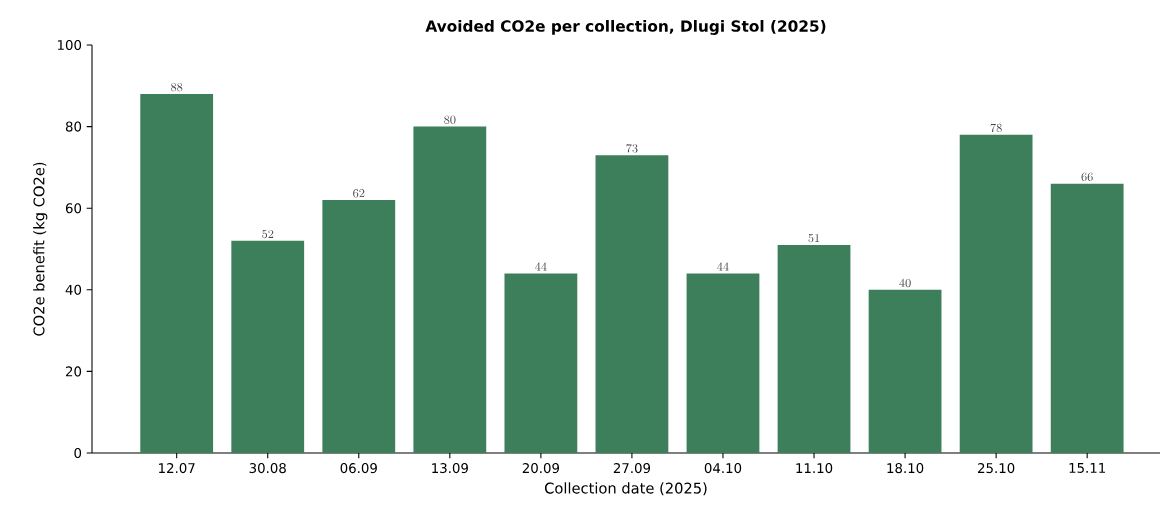 The height and width of the screenshot is (512, 1162). Describe the element at coordinates (632, 148) in the screenshot. I see `data-label: 73` at that location.